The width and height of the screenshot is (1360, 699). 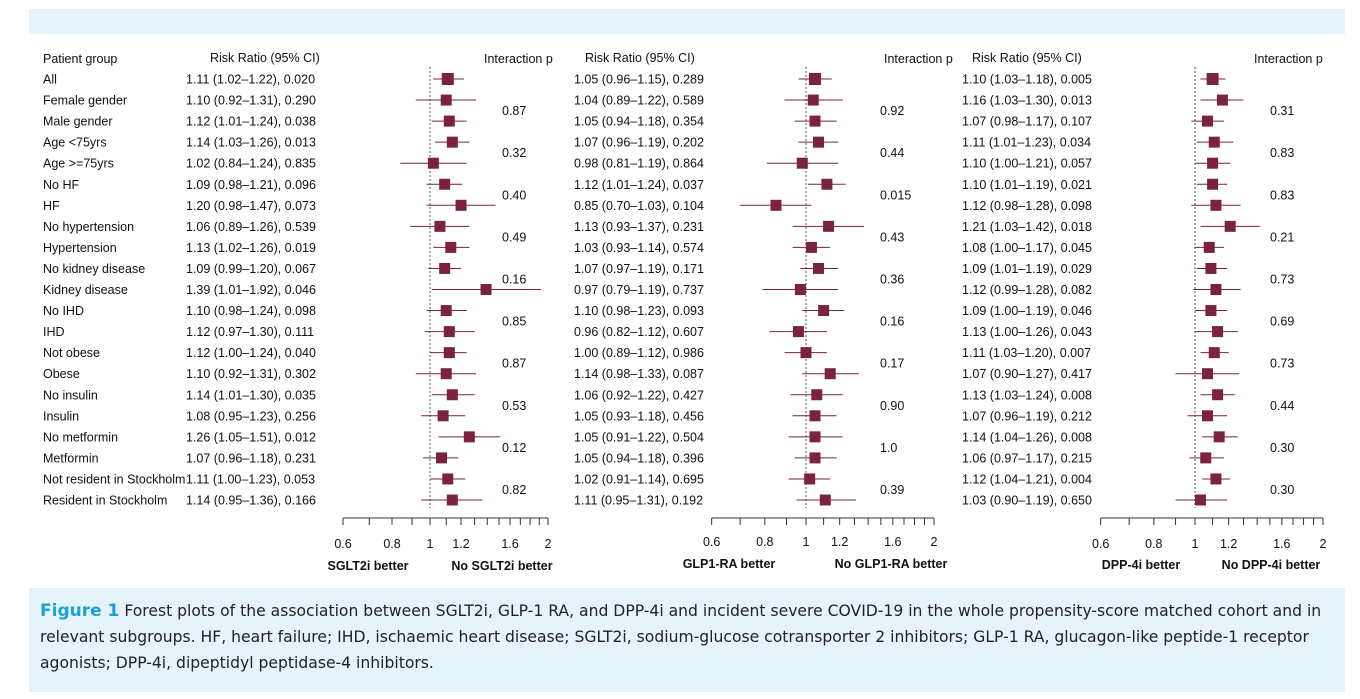 I want to click on x-tick-label: 2, so click(x=548, y=544).